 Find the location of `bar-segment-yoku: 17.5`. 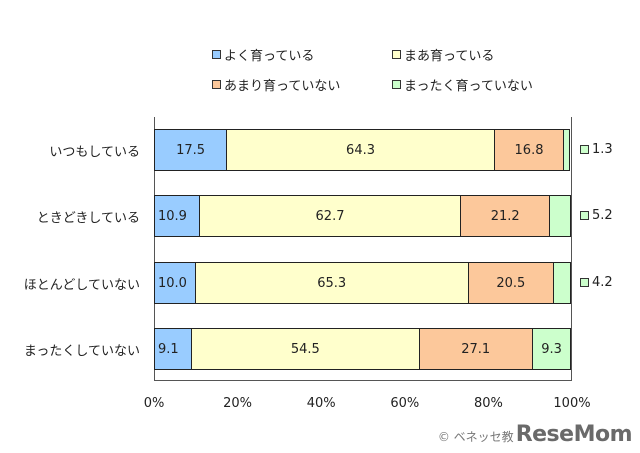

bar-segment-yoku: 17.5 is located at coordinates (191, 150).